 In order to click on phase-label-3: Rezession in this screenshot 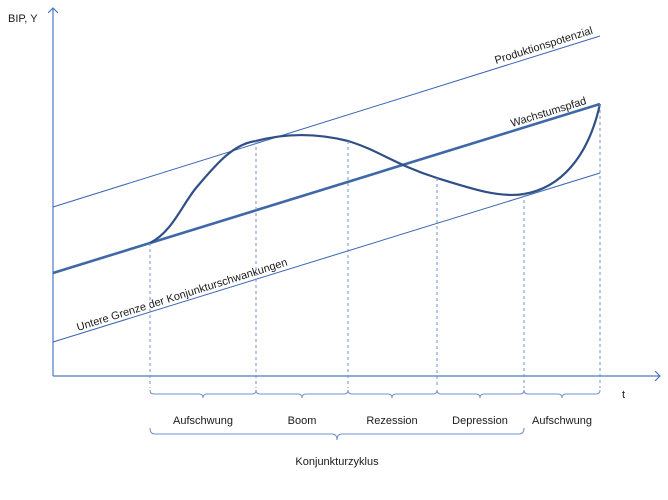, I will do `click(391, 421)`.